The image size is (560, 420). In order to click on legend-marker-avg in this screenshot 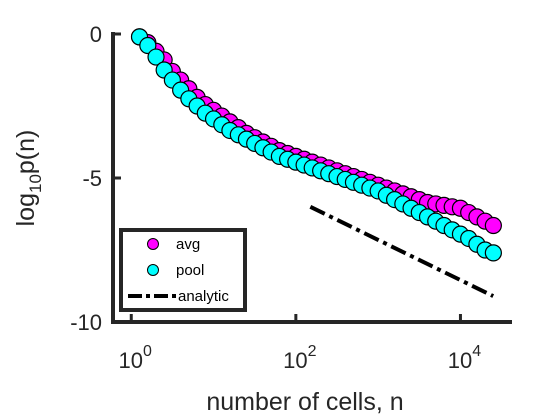, I will do `click(153, 244)`.